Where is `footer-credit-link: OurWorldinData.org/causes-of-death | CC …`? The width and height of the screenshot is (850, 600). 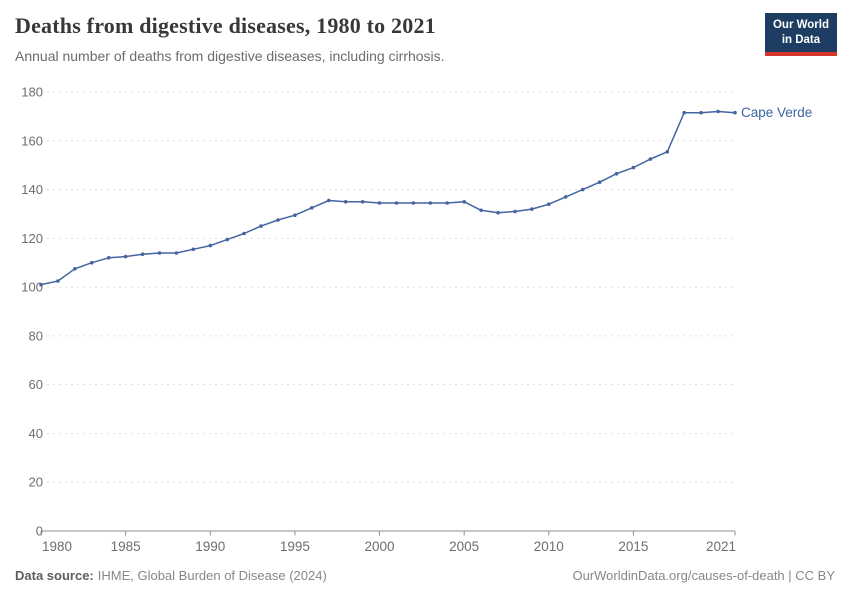
footer-credit-link: OurWorldinData.org/causes-of-death | CC … is located at coordinates (703, 575).